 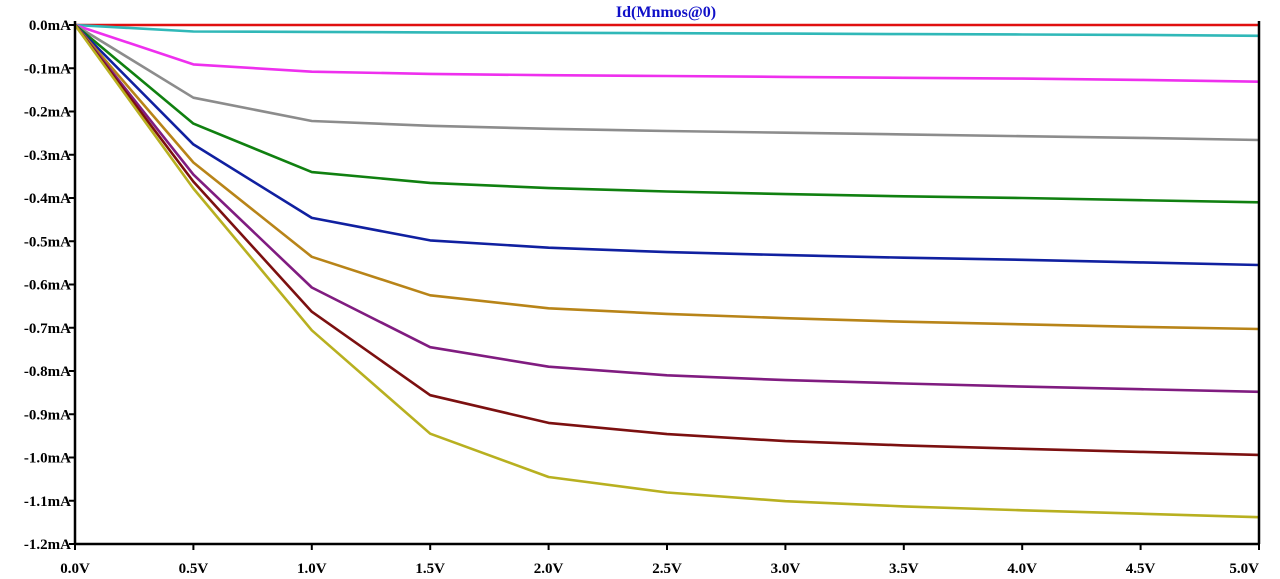 What do you see at coordinates (1141, 569) in the screenshot?
I see `x-tick-label: 4.5V` at bounding box center [1141, 569].